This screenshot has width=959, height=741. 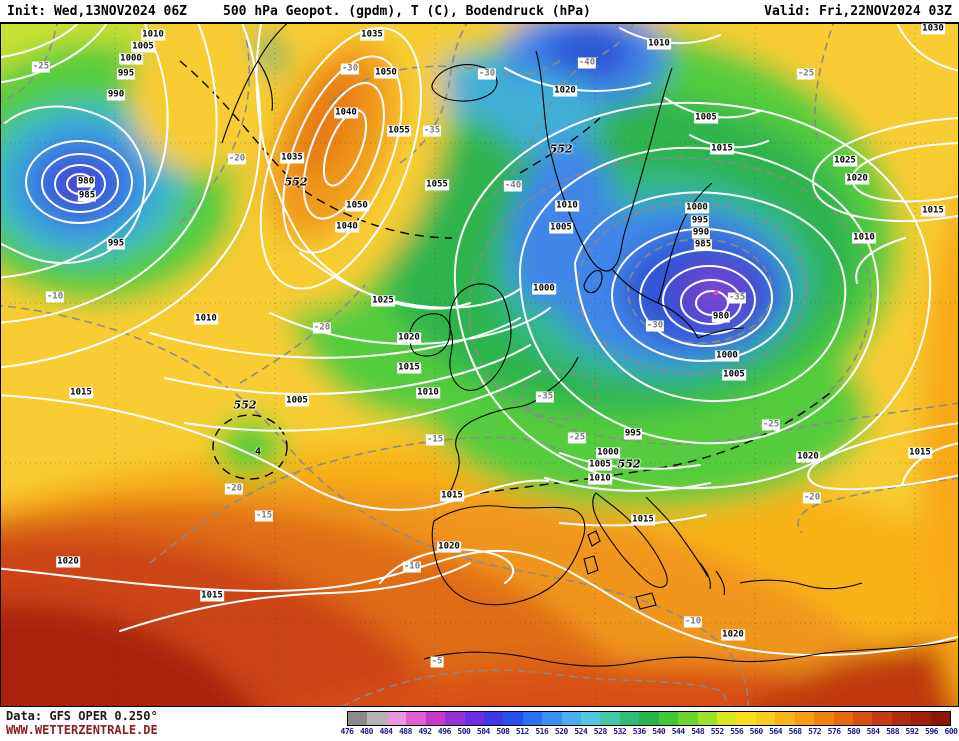 What do you see at coordinates (522, 731) in the screenshot?
I see `colorbar-tick: 512` at bounding box center [522, 731].